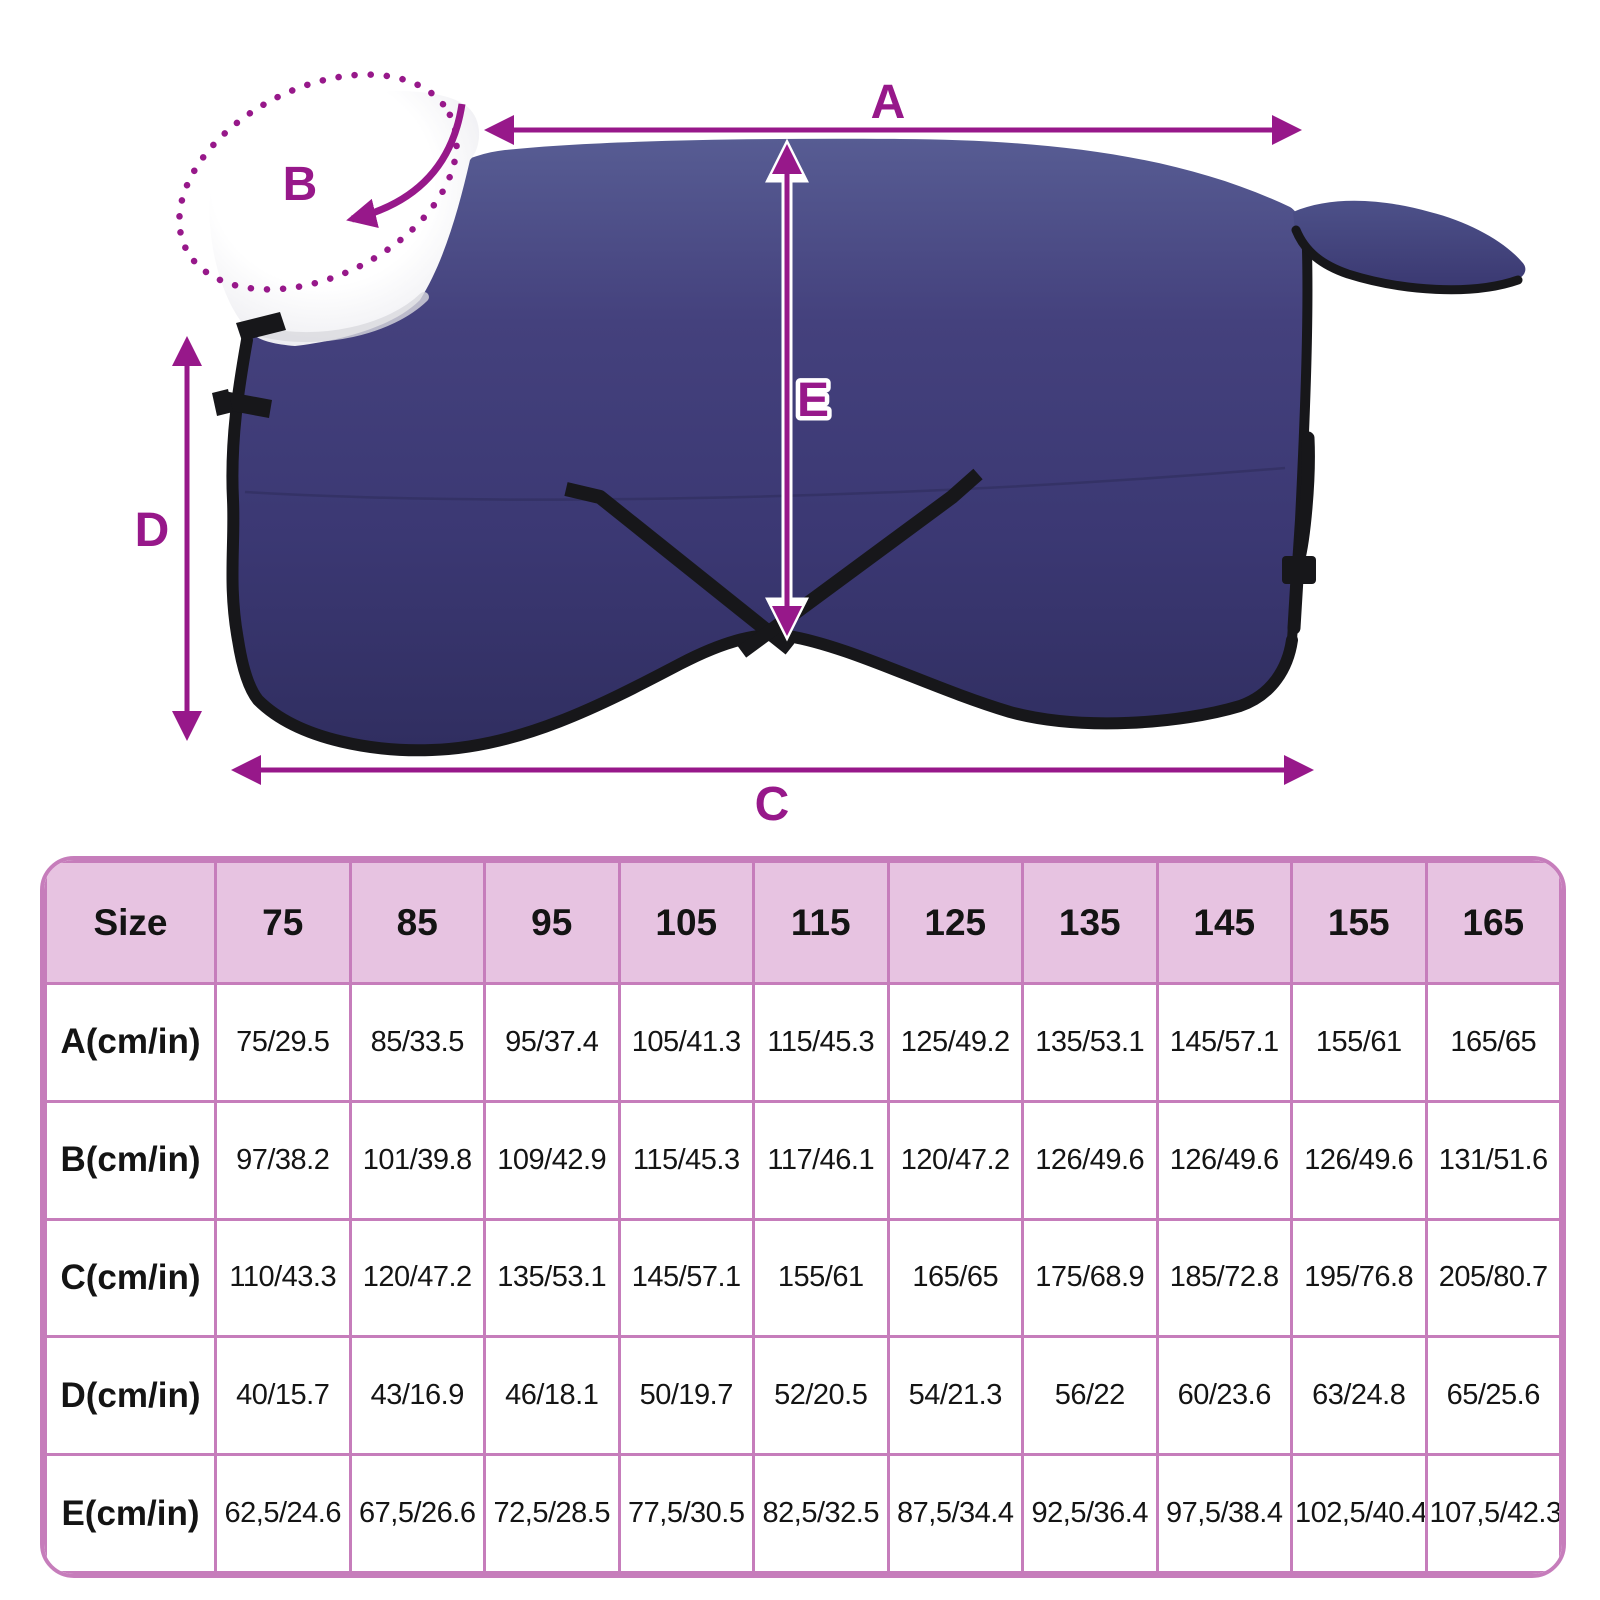 The image size is (1600, 1600). I want to click on measure-label-e: E, so click(813, 400).